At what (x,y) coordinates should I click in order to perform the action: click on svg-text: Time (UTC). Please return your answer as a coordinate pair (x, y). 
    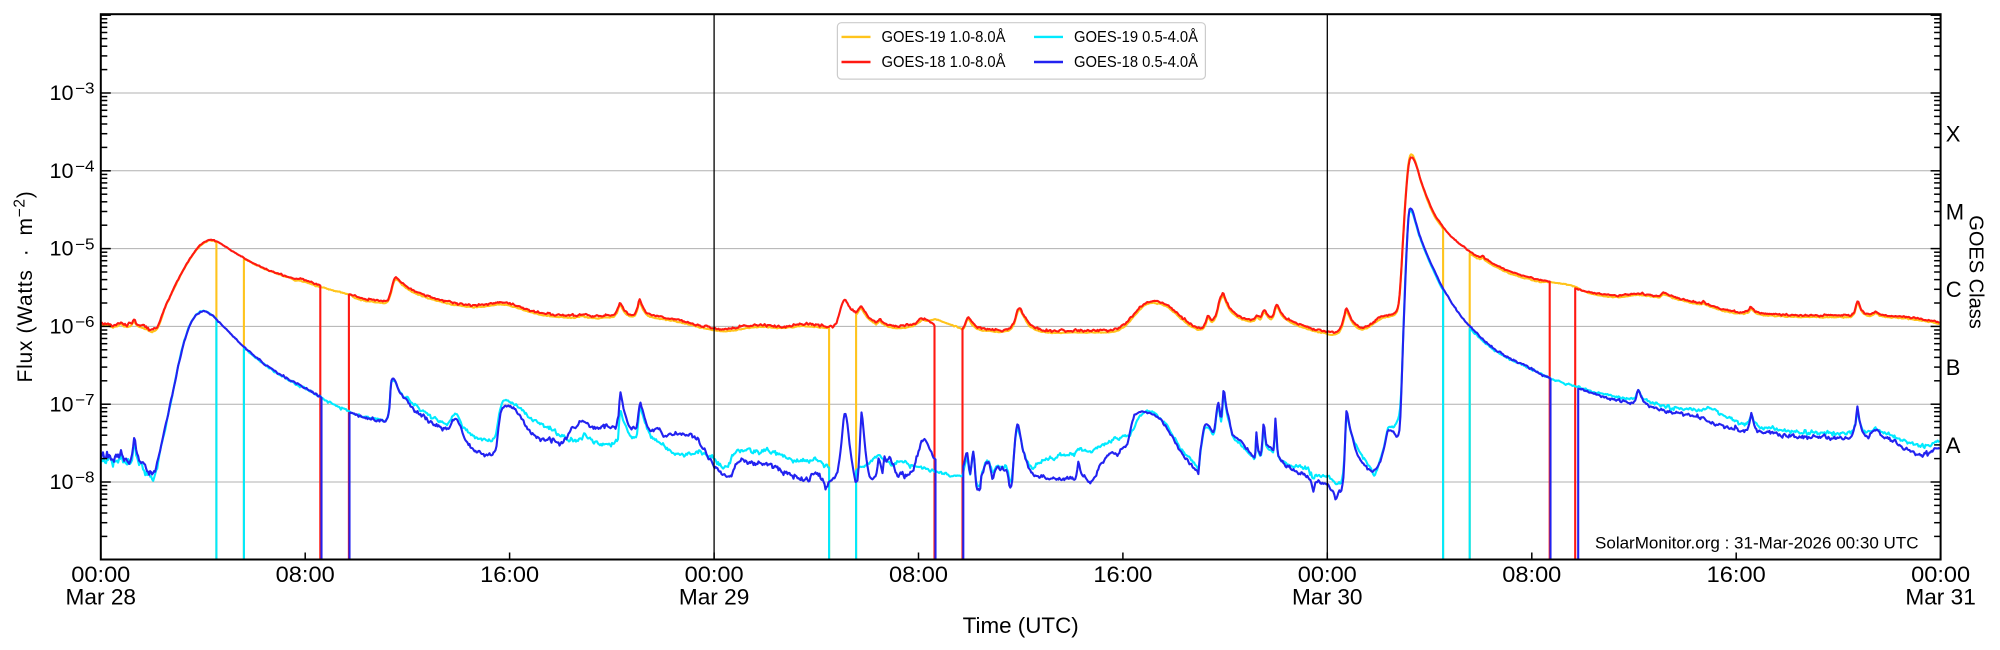
    Looking at the image, I should click on (1021, 625).